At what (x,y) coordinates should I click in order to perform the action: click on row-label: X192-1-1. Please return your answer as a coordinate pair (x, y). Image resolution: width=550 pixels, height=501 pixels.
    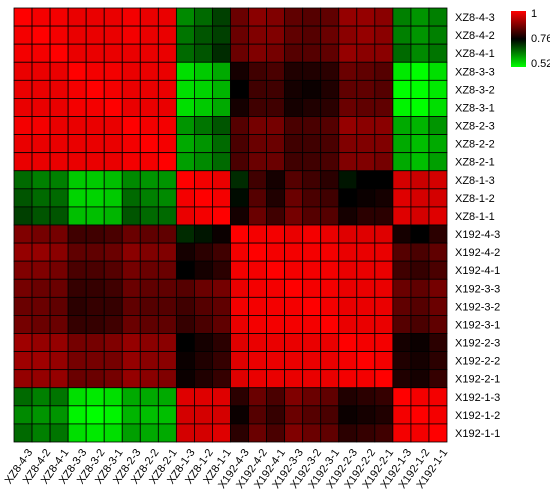
    Looking at the image, I should click on (477, 434).